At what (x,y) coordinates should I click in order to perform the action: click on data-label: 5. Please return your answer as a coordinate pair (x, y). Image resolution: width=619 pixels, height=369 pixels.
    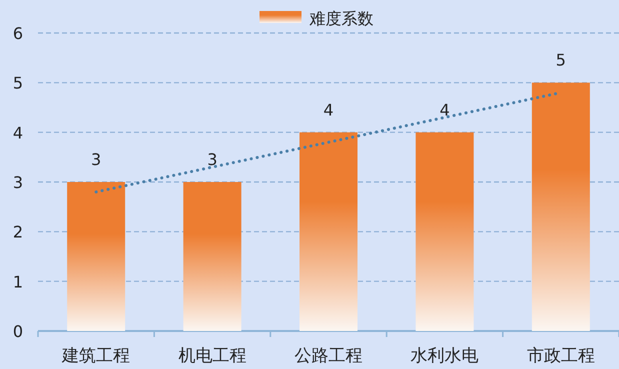
    Looking at the image, I should click on (561, 60).